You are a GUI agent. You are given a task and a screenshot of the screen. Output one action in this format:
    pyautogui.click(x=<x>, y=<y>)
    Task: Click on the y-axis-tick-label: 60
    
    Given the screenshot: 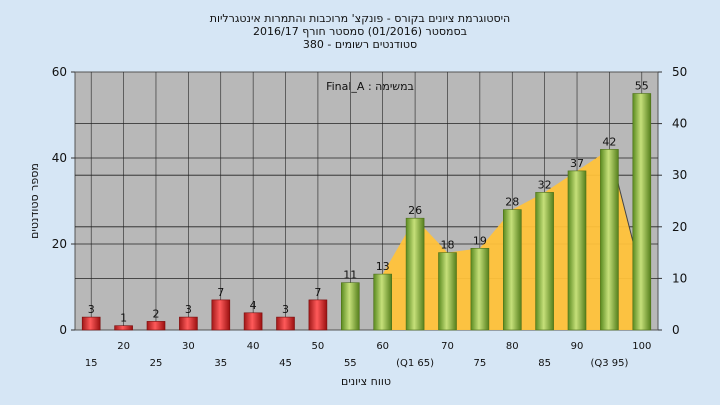 What is the action you would take?
    pyautogui.click(x=59, y=72)
    